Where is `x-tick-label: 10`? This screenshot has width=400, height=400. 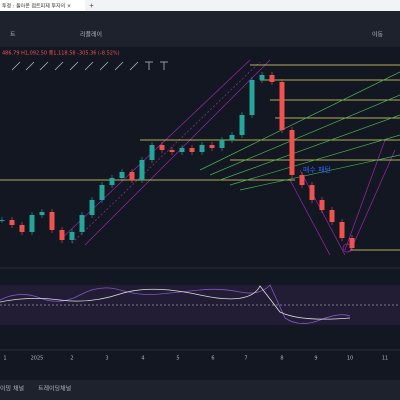
x-tick-label: 10 is located at coordinates (350, 359).